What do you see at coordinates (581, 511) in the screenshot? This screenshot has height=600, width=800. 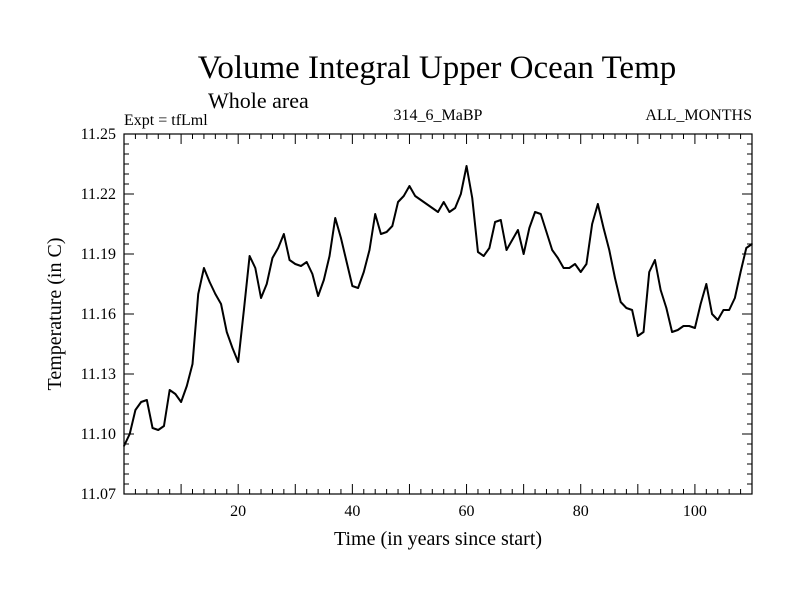 I see `x-tick-label: 80` at bounding box center [581, 511].